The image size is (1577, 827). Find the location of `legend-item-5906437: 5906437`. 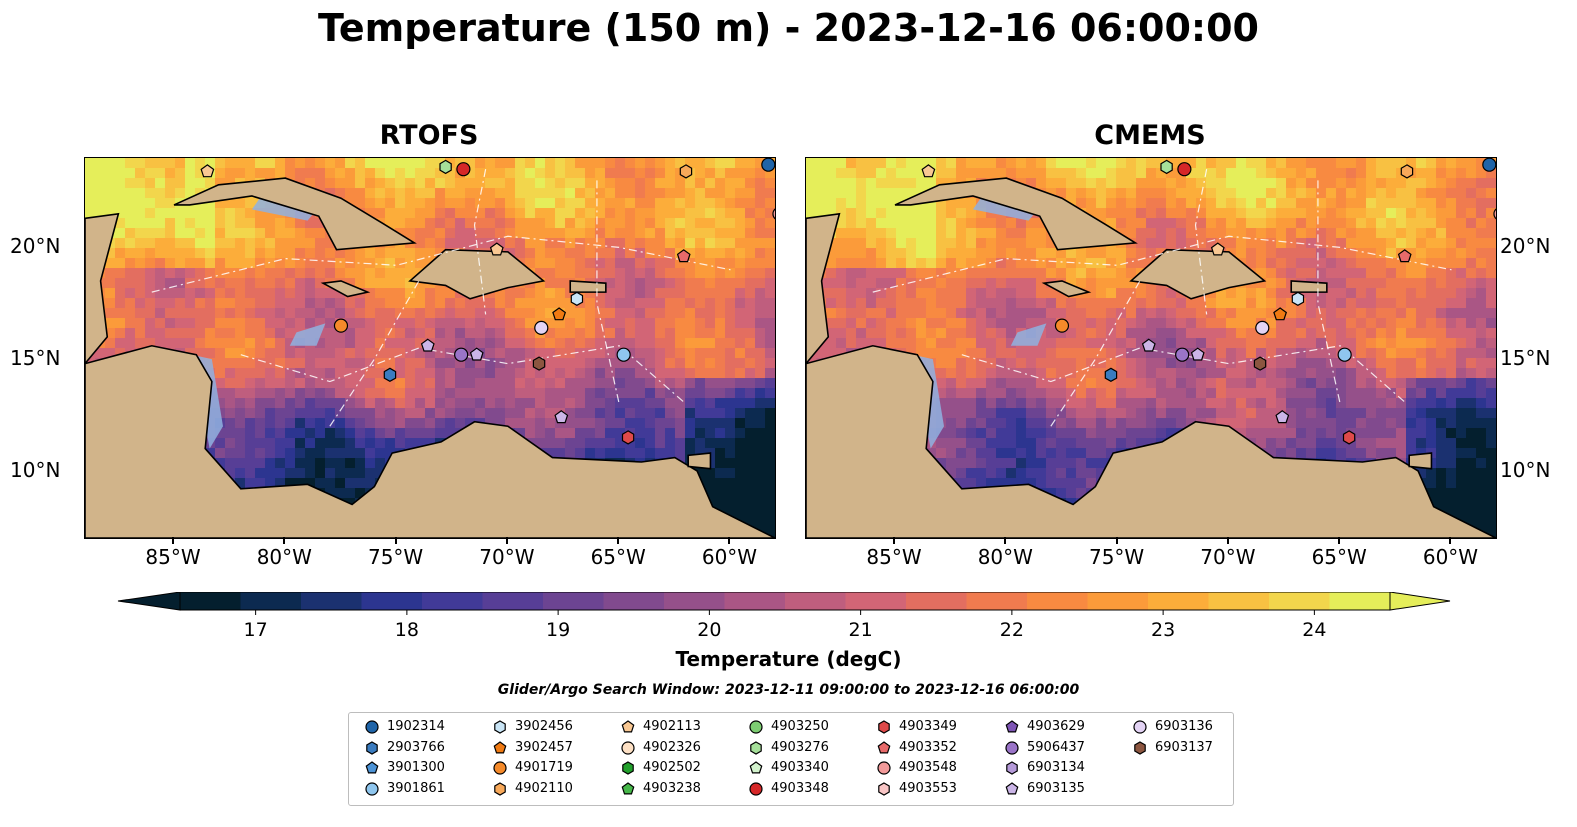

legend-item-5906437: 5906437 is located at coordinates (1043, 748).